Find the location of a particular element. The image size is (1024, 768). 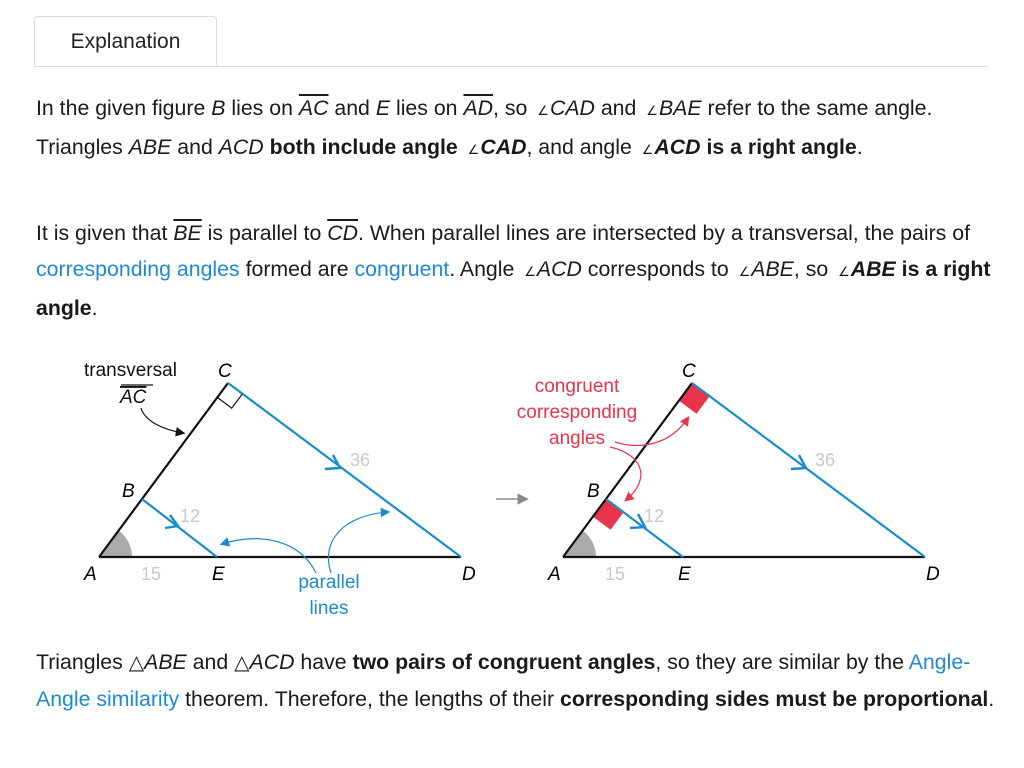

text-segment: Triangles is located at coordinates (82, 662).